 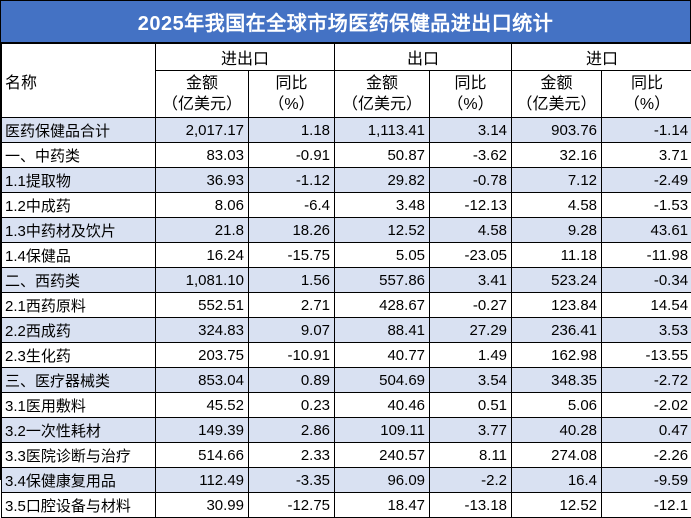 I want to click on cell-import-export-amount: 203.75, so click(x=202, y=355).